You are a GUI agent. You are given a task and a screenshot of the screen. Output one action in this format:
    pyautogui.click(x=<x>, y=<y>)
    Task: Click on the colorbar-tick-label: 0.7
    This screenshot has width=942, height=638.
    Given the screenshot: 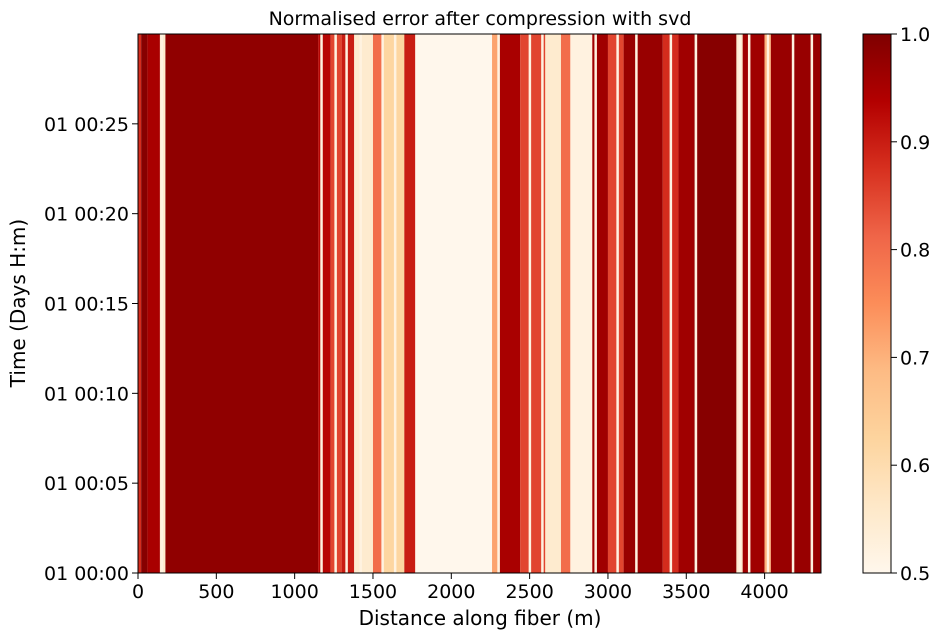 What is the action you would take?
    pyautogui.click(x=915, y=358)
    